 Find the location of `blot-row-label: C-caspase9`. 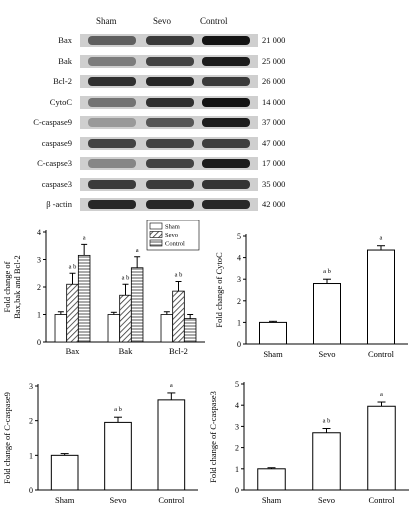

blot-row-label: C-caspase9 is located at coordinates (52, 122).